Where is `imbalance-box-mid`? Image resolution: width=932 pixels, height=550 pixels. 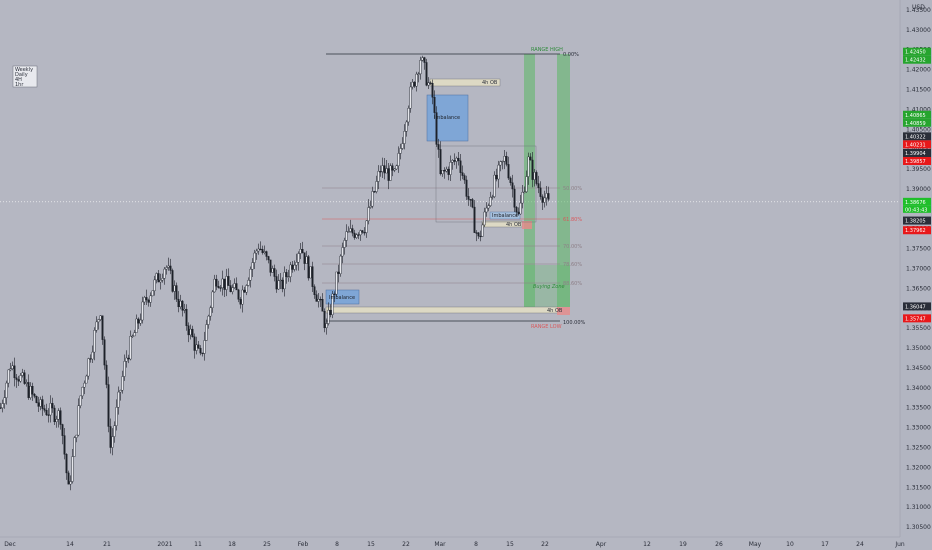
imbalance-box-mid is located at coordinates (505, 215).